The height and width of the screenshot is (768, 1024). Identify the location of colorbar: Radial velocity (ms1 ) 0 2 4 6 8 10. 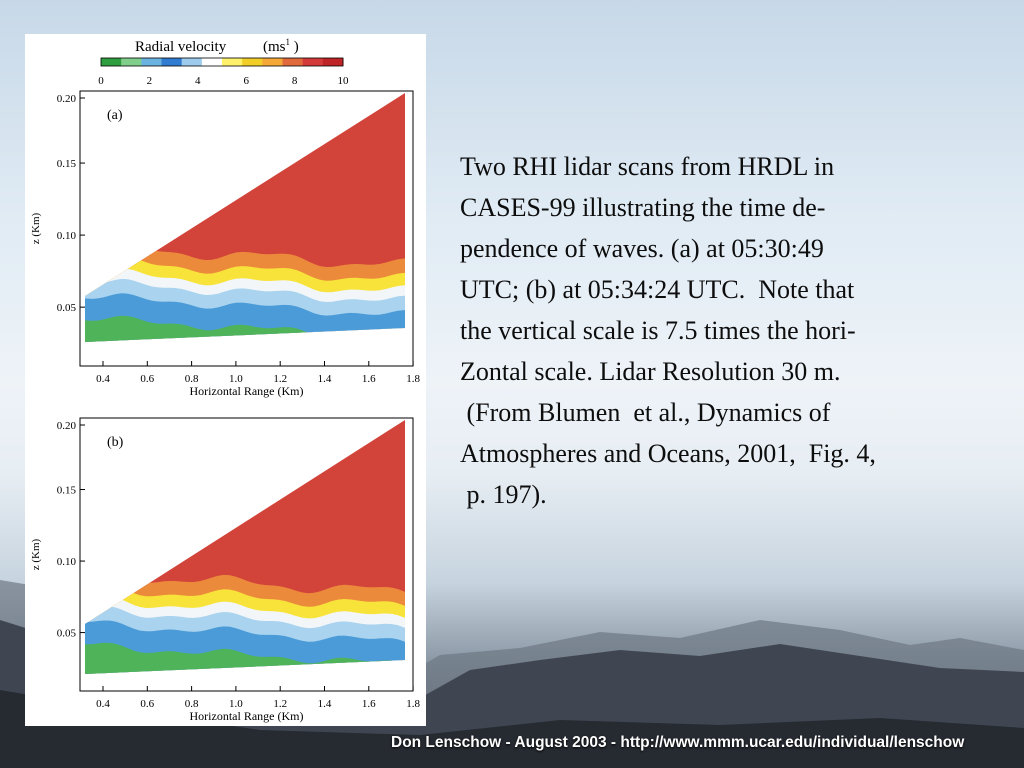
(223, 62).